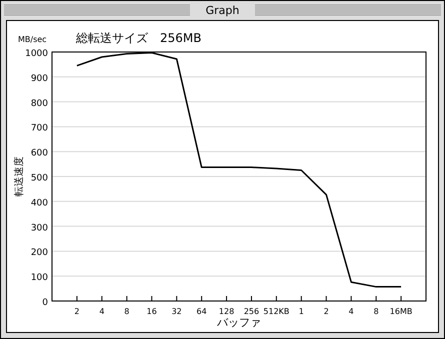  Describe the element at coordinates (201, 311) in the screenshot. I see `x-tick-label: 64` at that location.